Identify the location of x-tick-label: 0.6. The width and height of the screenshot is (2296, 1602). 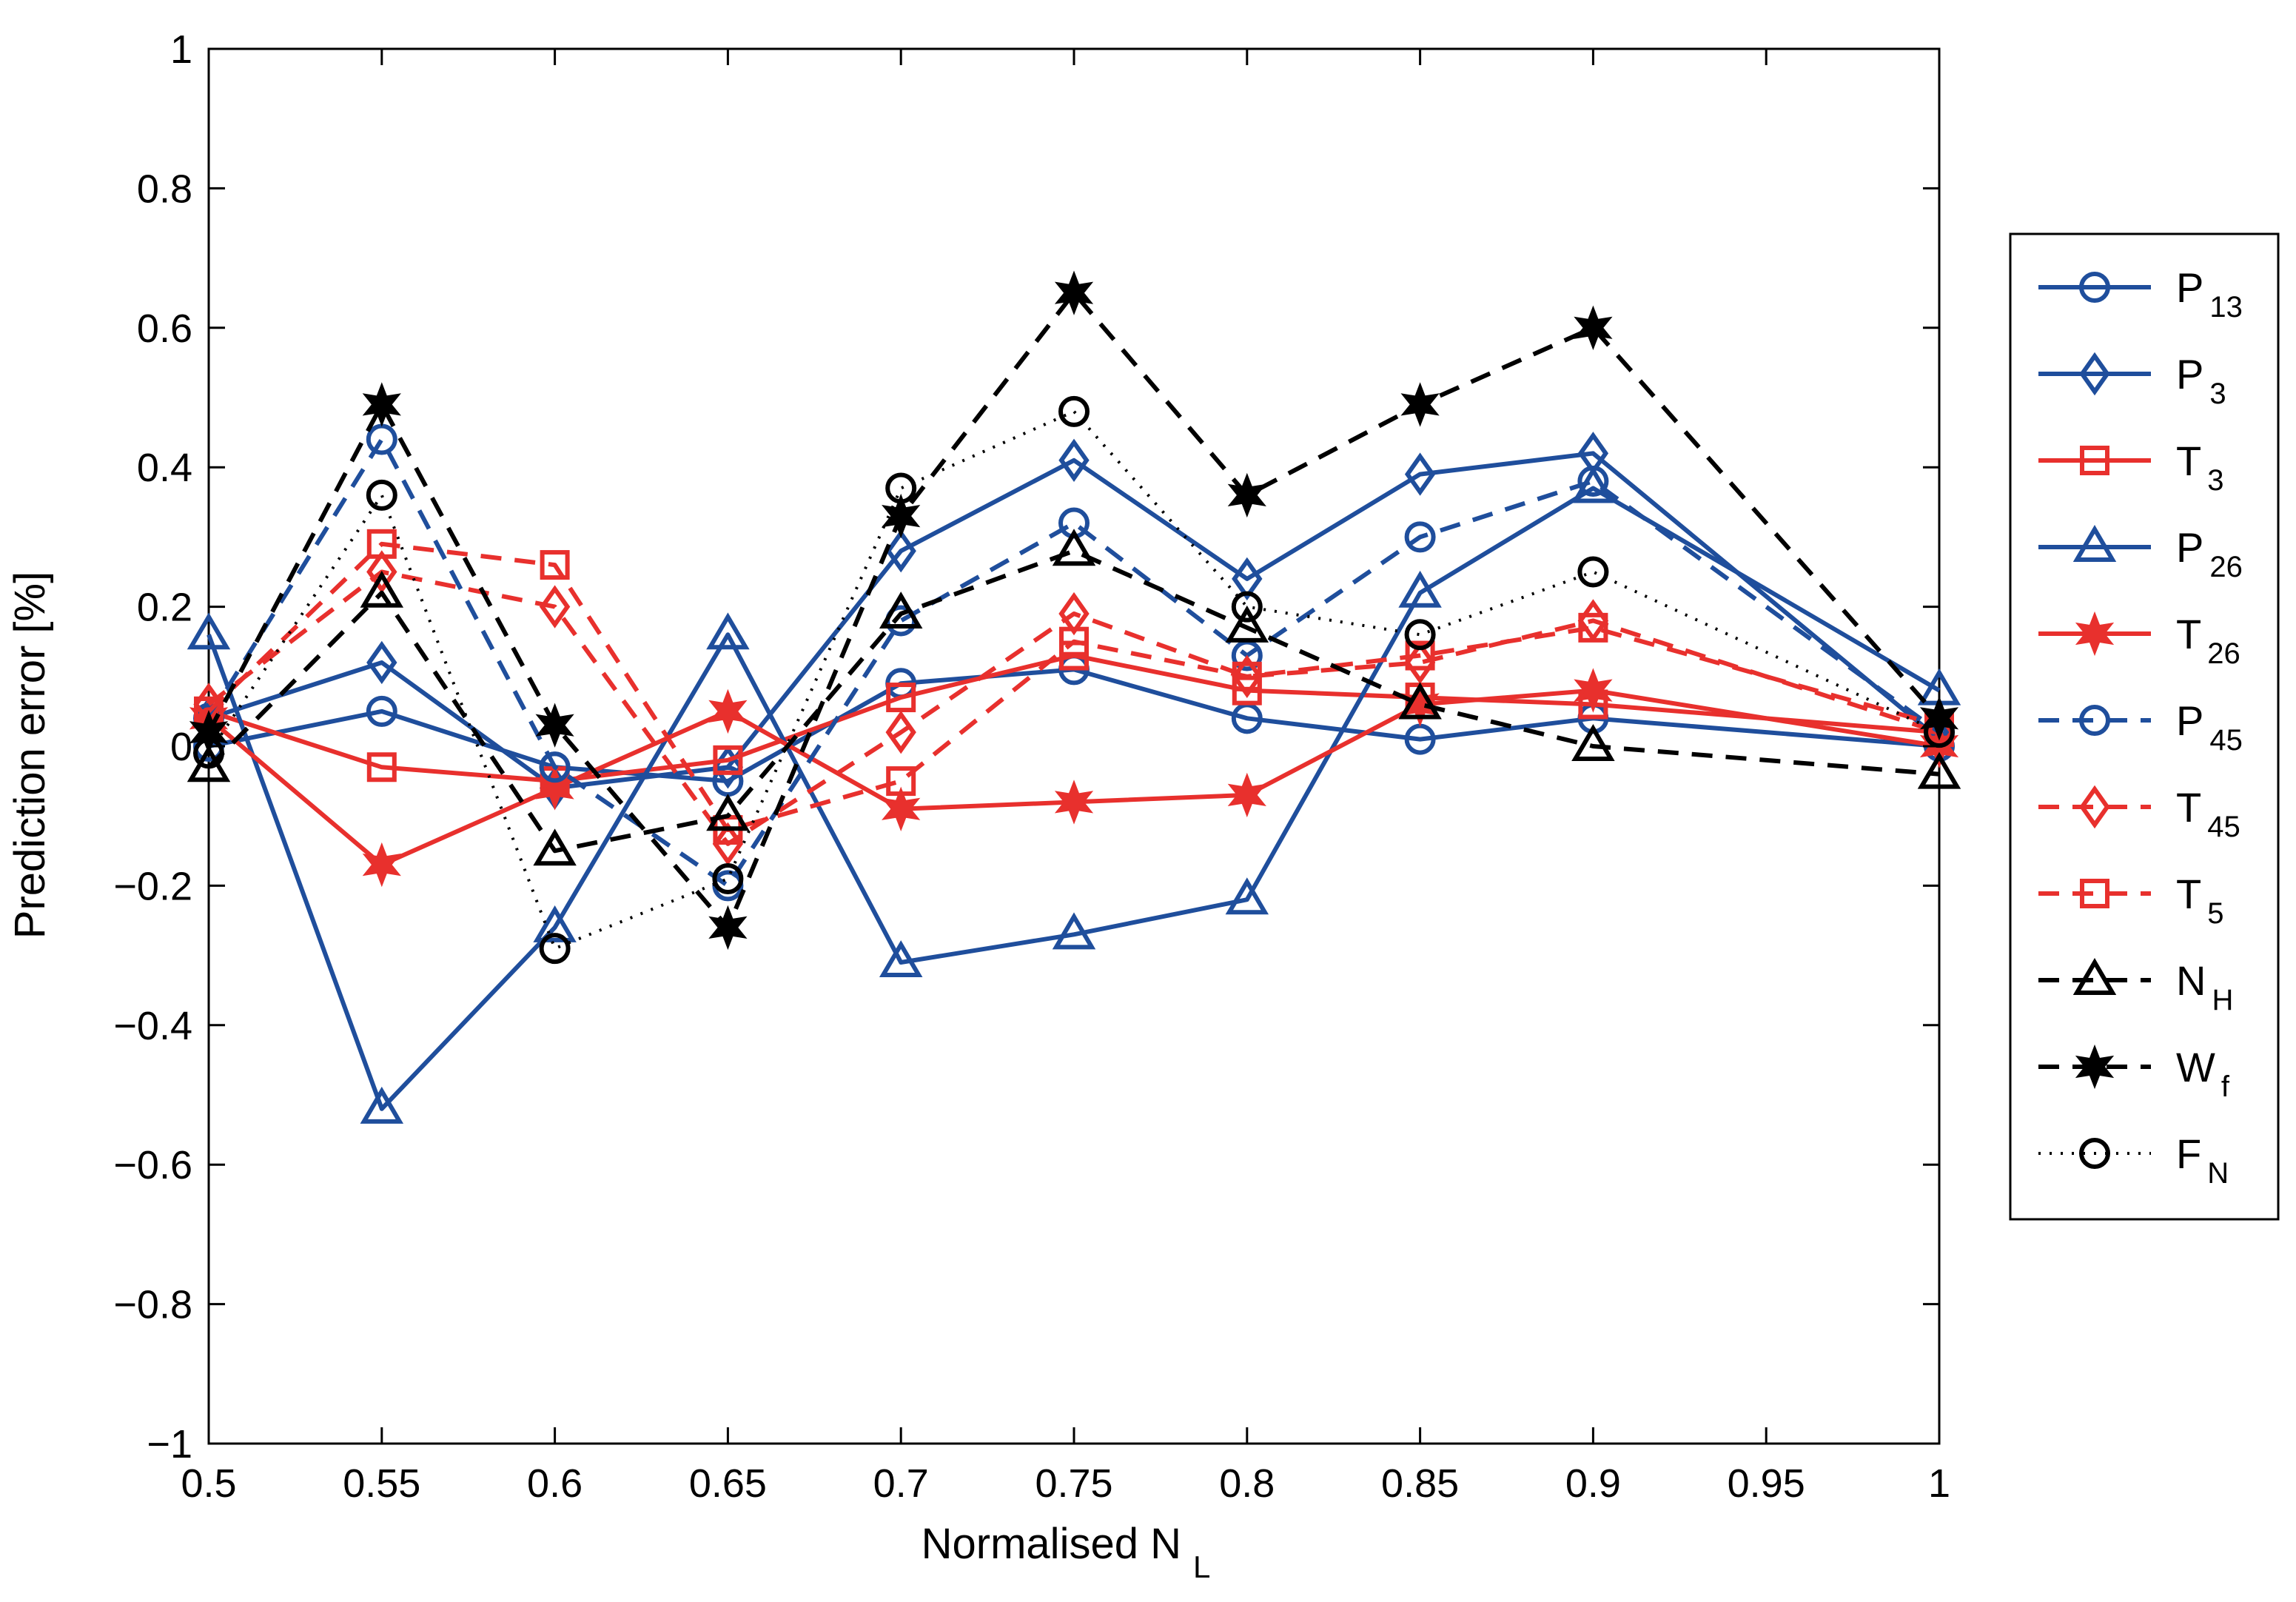
(555, 1483).